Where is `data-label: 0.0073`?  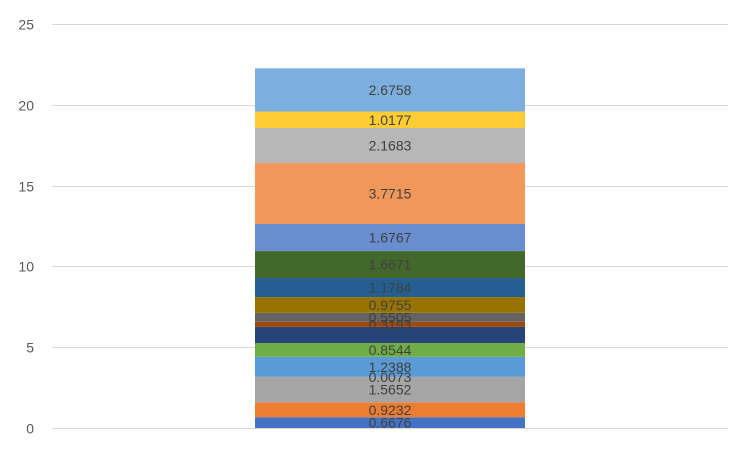 data-label: 0.0073 is located at coordinates (390, 377).